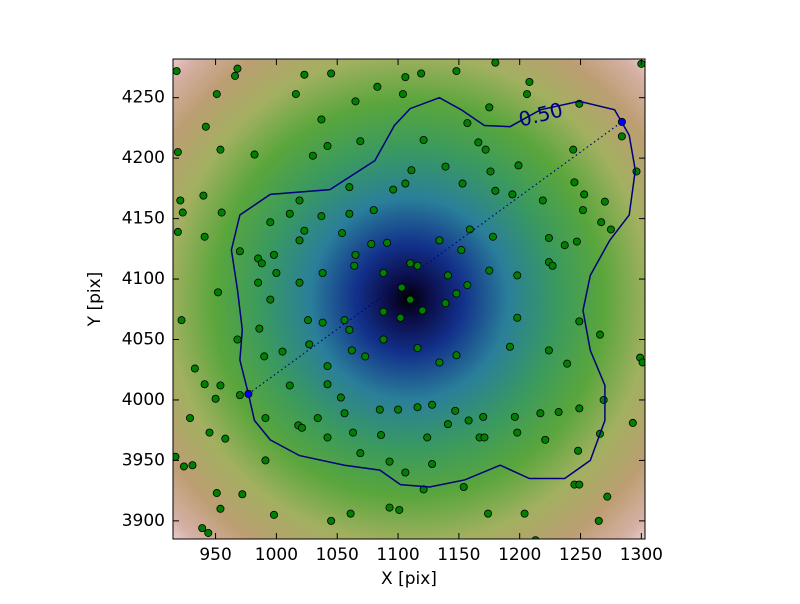 Image resolution: width=800 pixels, height=604 pixels. What do you see at coordinates (143, 521) in the screenshot?
I see `y-tick-label: 3900` at bounding box center [143, 521].